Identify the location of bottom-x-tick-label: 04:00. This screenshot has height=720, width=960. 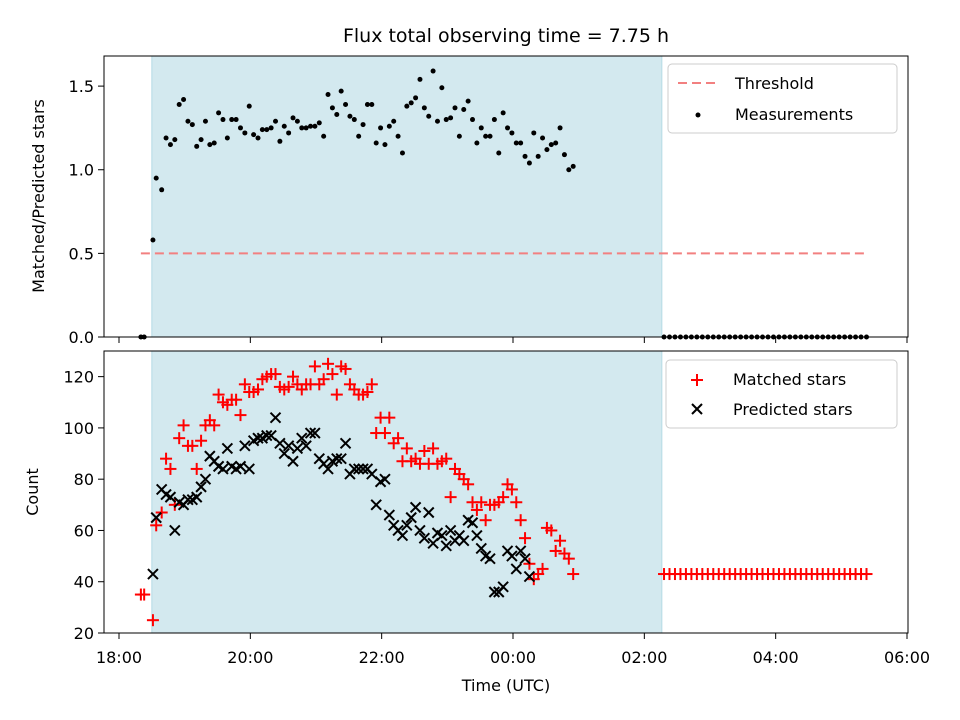
(776, 657).